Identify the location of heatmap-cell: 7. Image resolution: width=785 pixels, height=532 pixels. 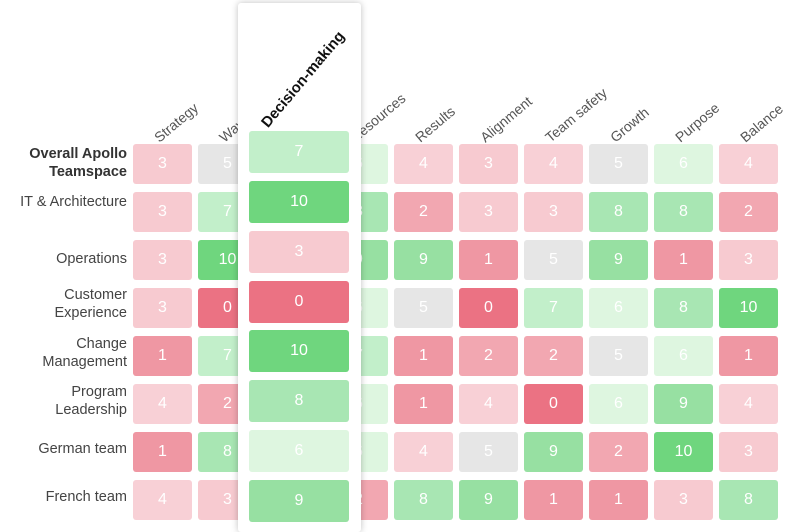
(553, 308).